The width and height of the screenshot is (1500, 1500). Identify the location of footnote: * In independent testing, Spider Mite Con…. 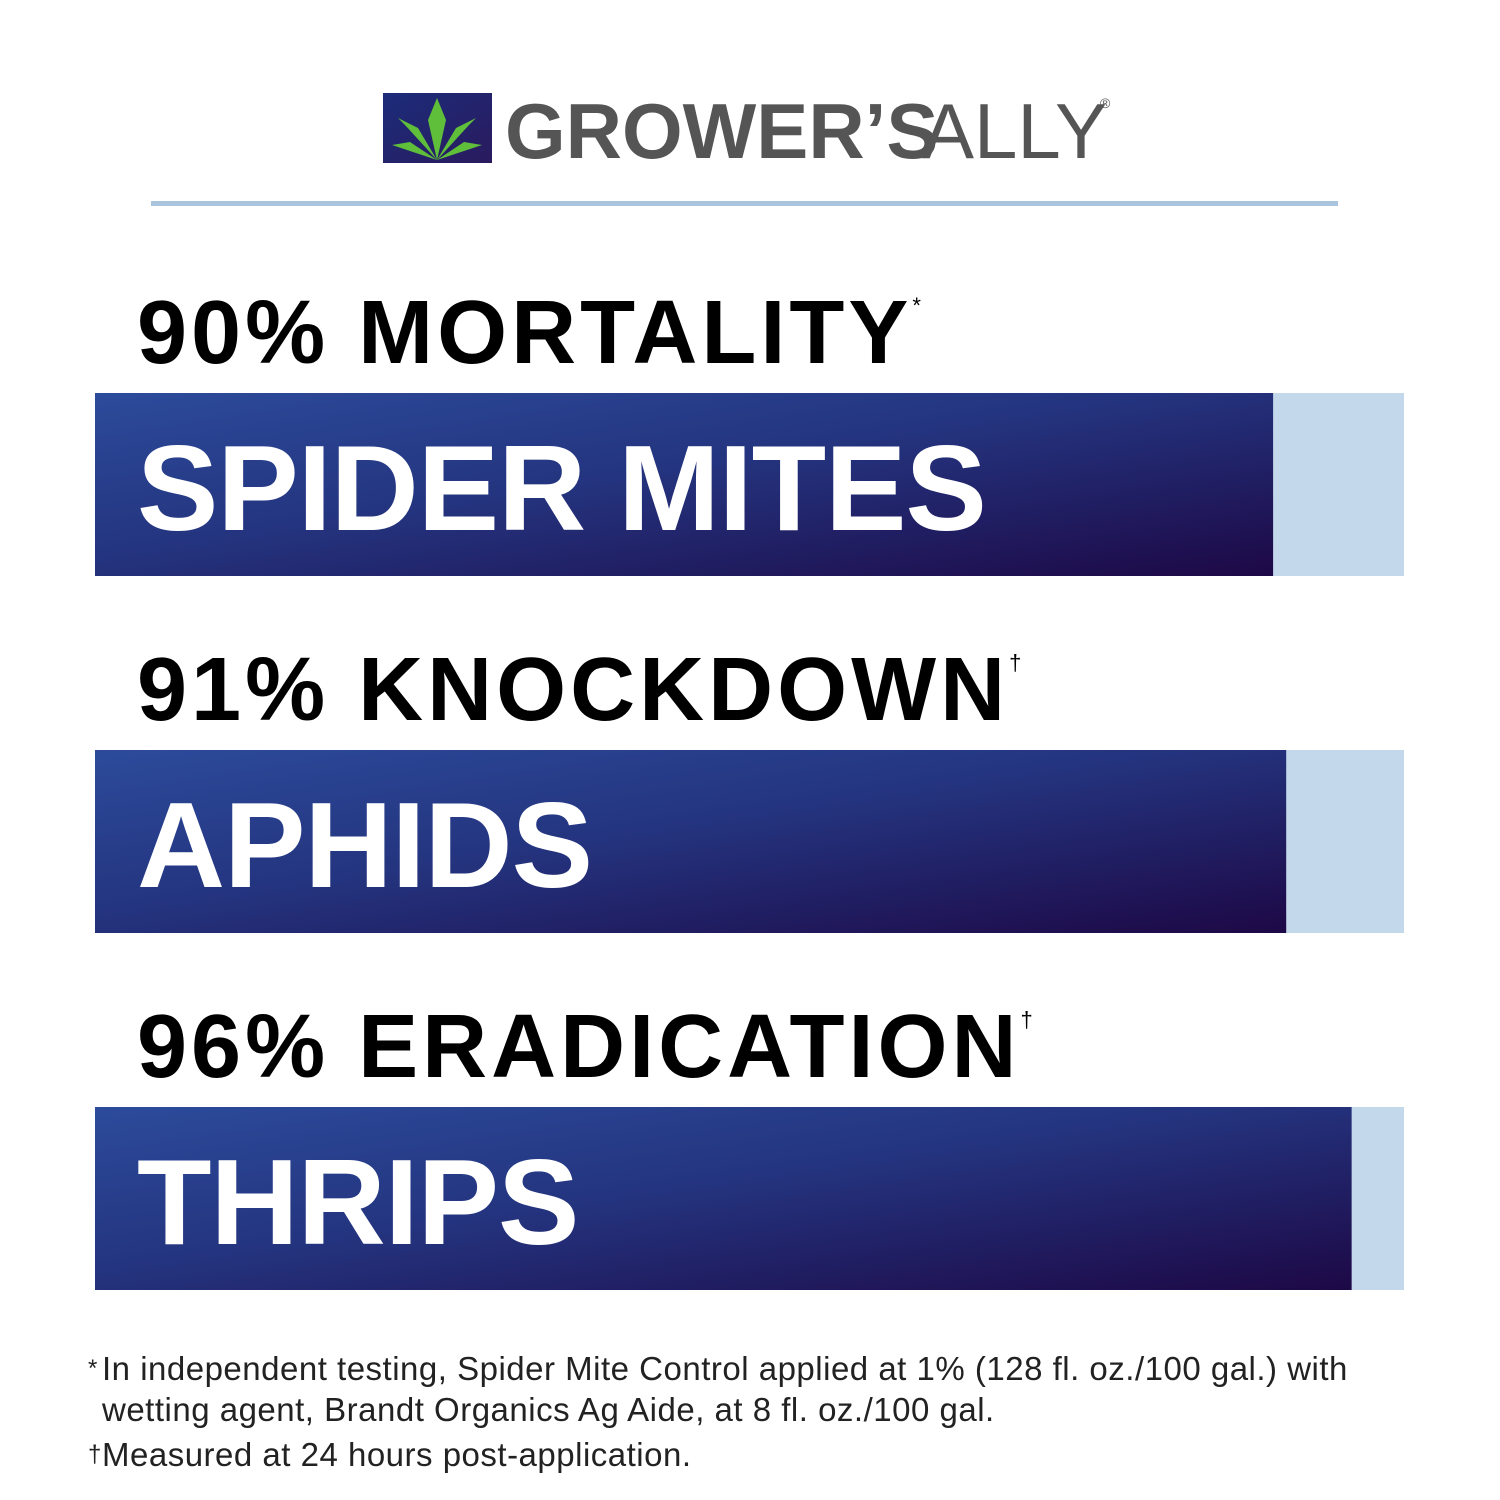
(753, 1389).